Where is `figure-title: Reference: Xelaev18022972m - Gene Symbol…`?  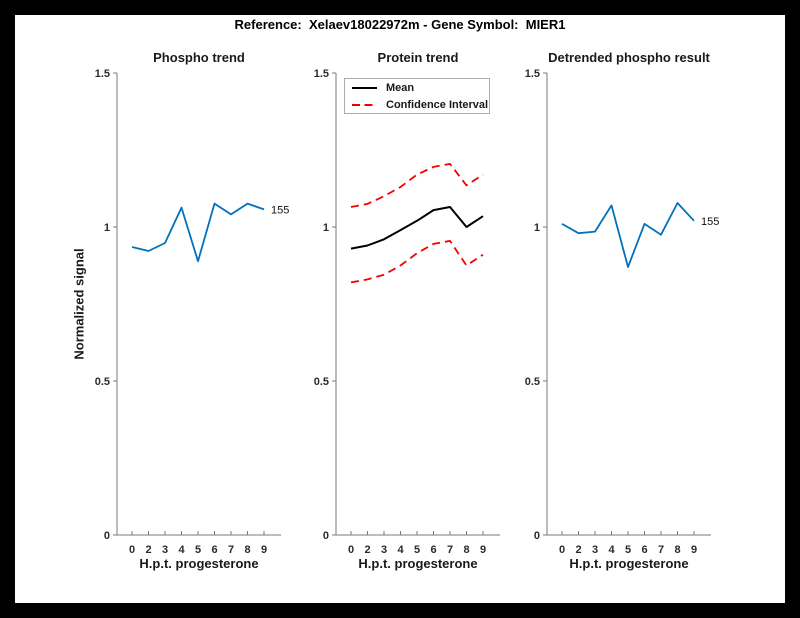 figure-title: Reference: Xelaev18022972m - Gene Symbol… is located at coordinates (400, 24).